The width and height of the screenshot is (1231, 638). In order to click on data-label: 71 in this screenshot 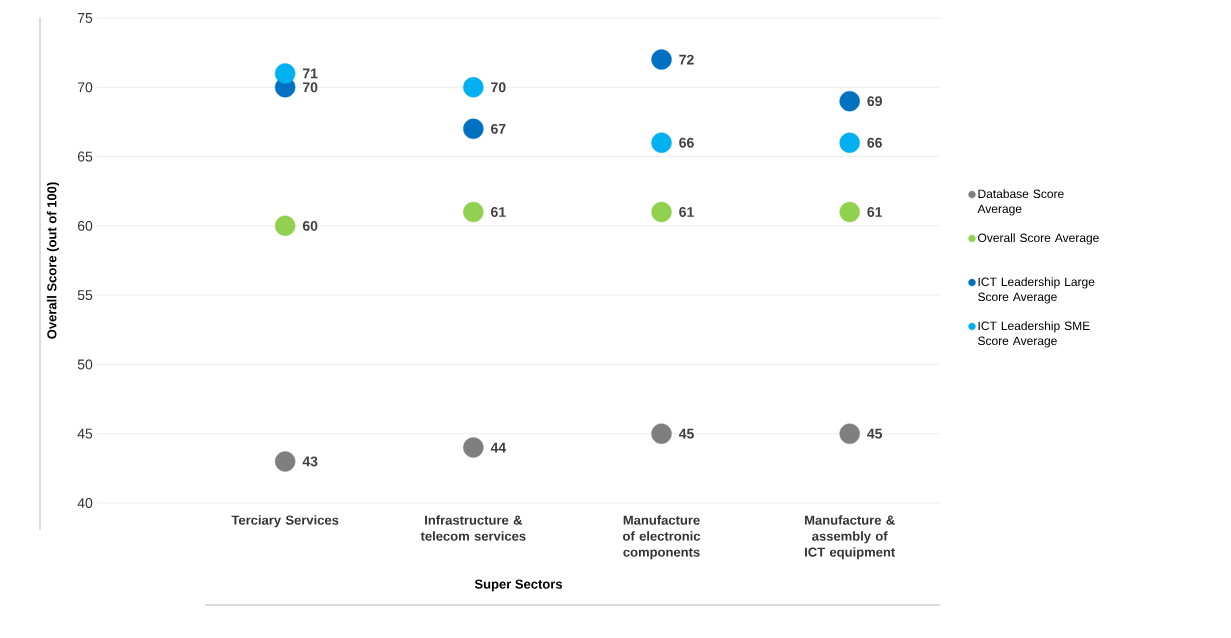, I will do `click(310, 73)`.